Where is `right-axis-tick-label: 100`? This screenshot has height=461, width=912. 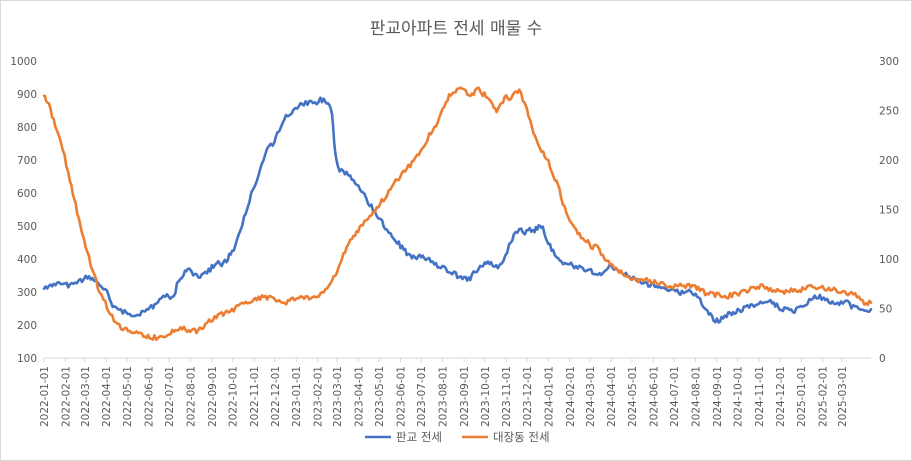
right-axis-tick-label: 100 is located at coordinates (889, 260).